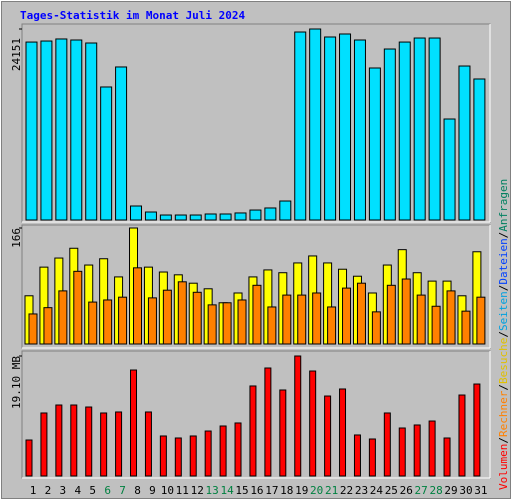 The image size is (512, 500). What do you see at coordinates (331, 490) in the screenshot?
I see `x-tick-label: 21` at bounding box center [331, 490].